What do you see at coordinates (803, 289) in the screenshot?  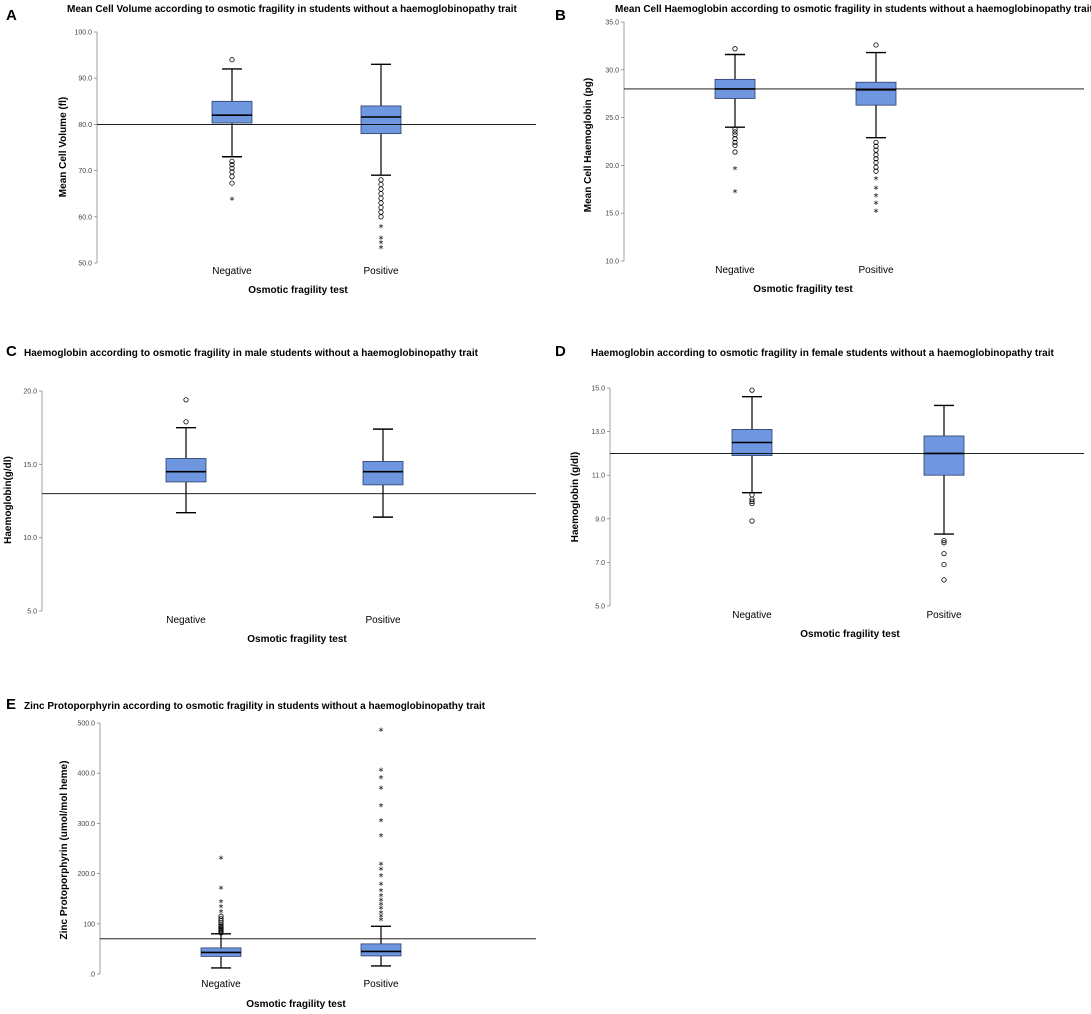 I see `panel-b-x-label: Osmotic fragility test` at bounding box center [803, 289].